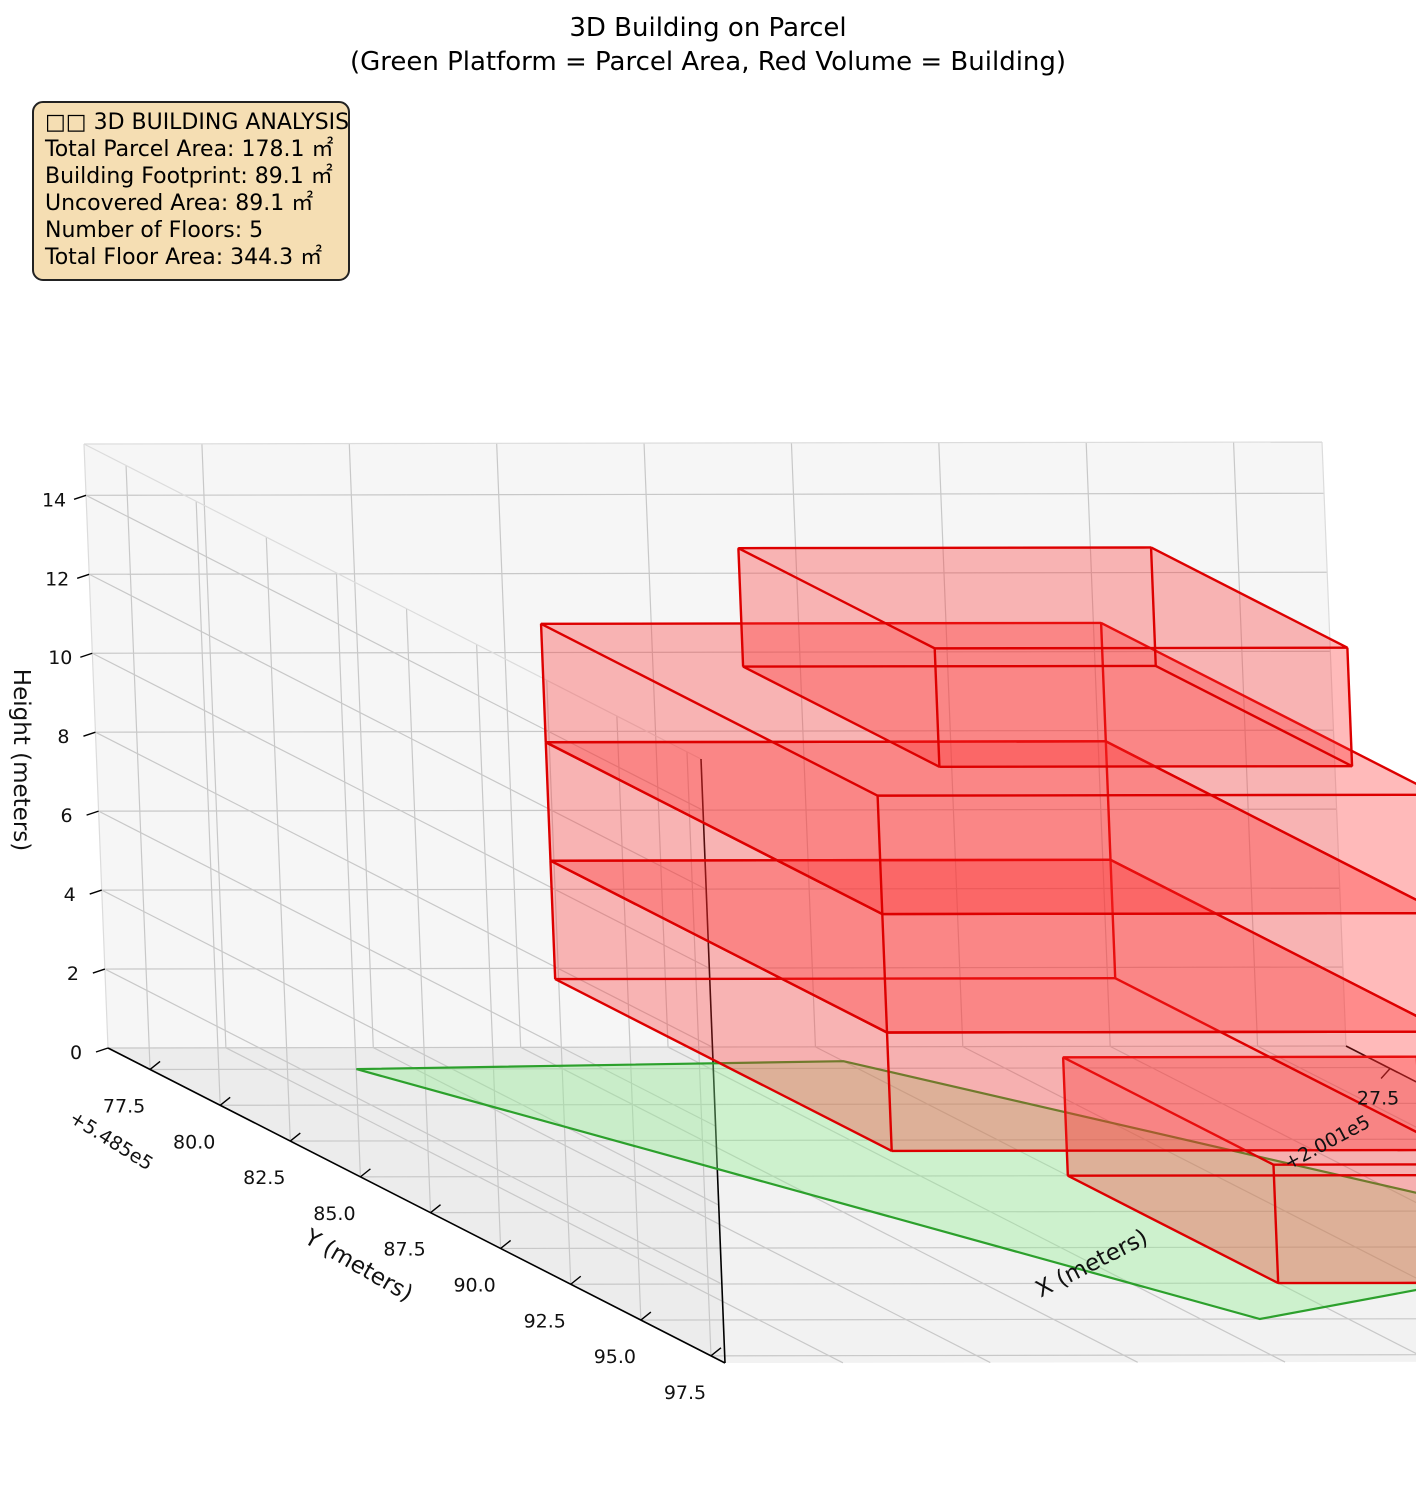 This screenshot has width=1416, height=1486. Describe the element at coordinates (154, 230) in the screenshot. I see `info-number-of-floors: Number of Floors: 5` at that location.